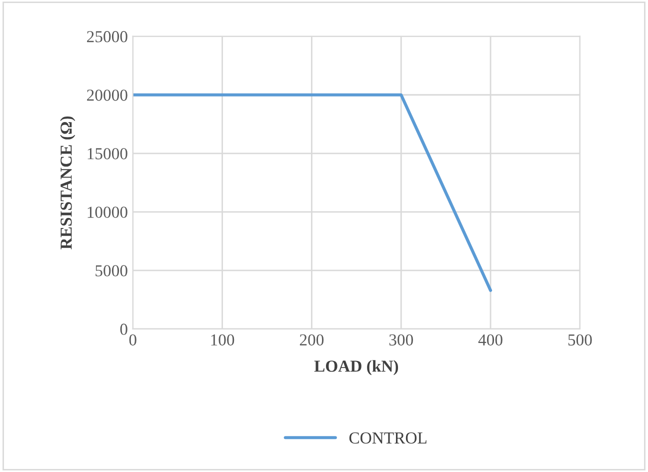 Image resolution: width=648 pixels, height=472 pixels. Describe the element at coordinates (107, 36) in the screenshot. I see `y-tick-label: 25000` at that location.